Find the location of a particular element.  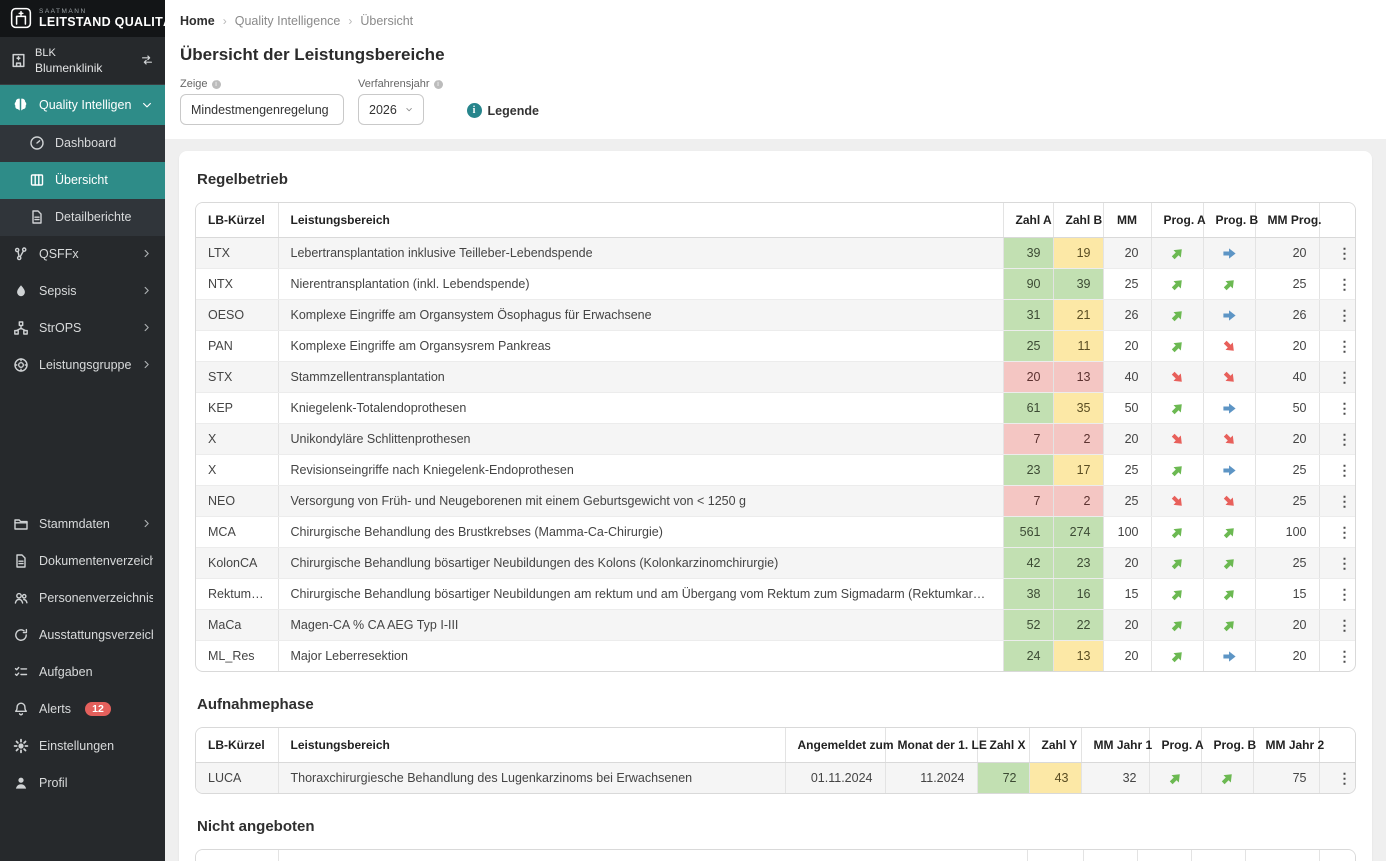

breadcrumb-quality-intelligence: Quality Intelligence is located at coordinates (287, 21).